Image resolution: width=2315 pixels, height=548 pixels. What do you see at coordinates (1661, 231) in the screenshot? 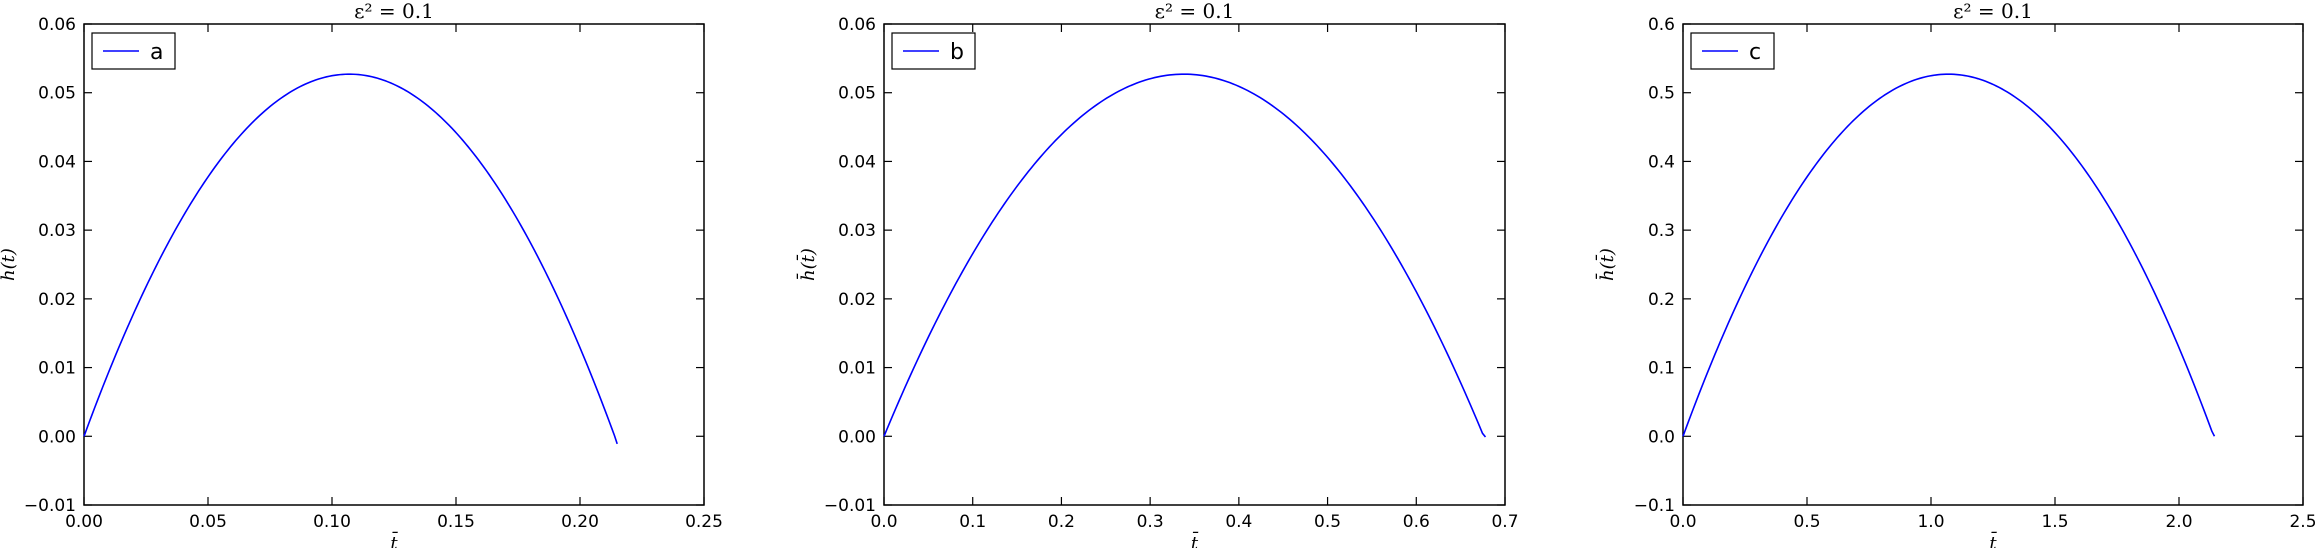
I see `y-tick-label: 0.3` at bounding box center [1661, 231].